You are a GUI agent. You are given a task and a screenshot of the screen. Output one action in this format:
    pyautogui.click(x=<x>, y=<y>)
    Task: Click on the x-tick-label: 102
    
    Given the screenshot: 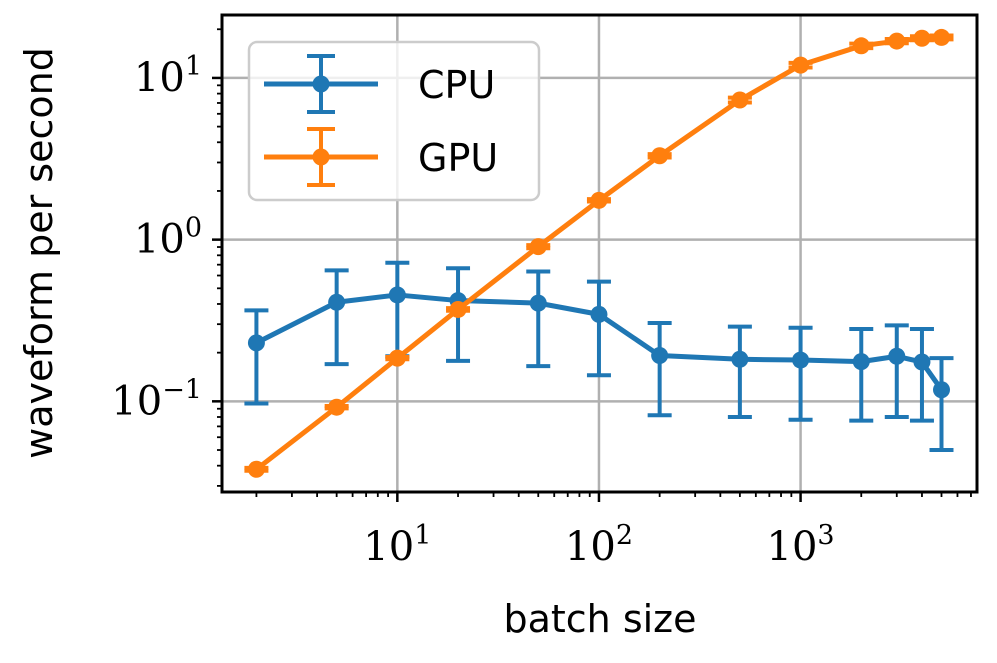 What is the action you would take?
    pyautogui.click(x=599, y=545)
    